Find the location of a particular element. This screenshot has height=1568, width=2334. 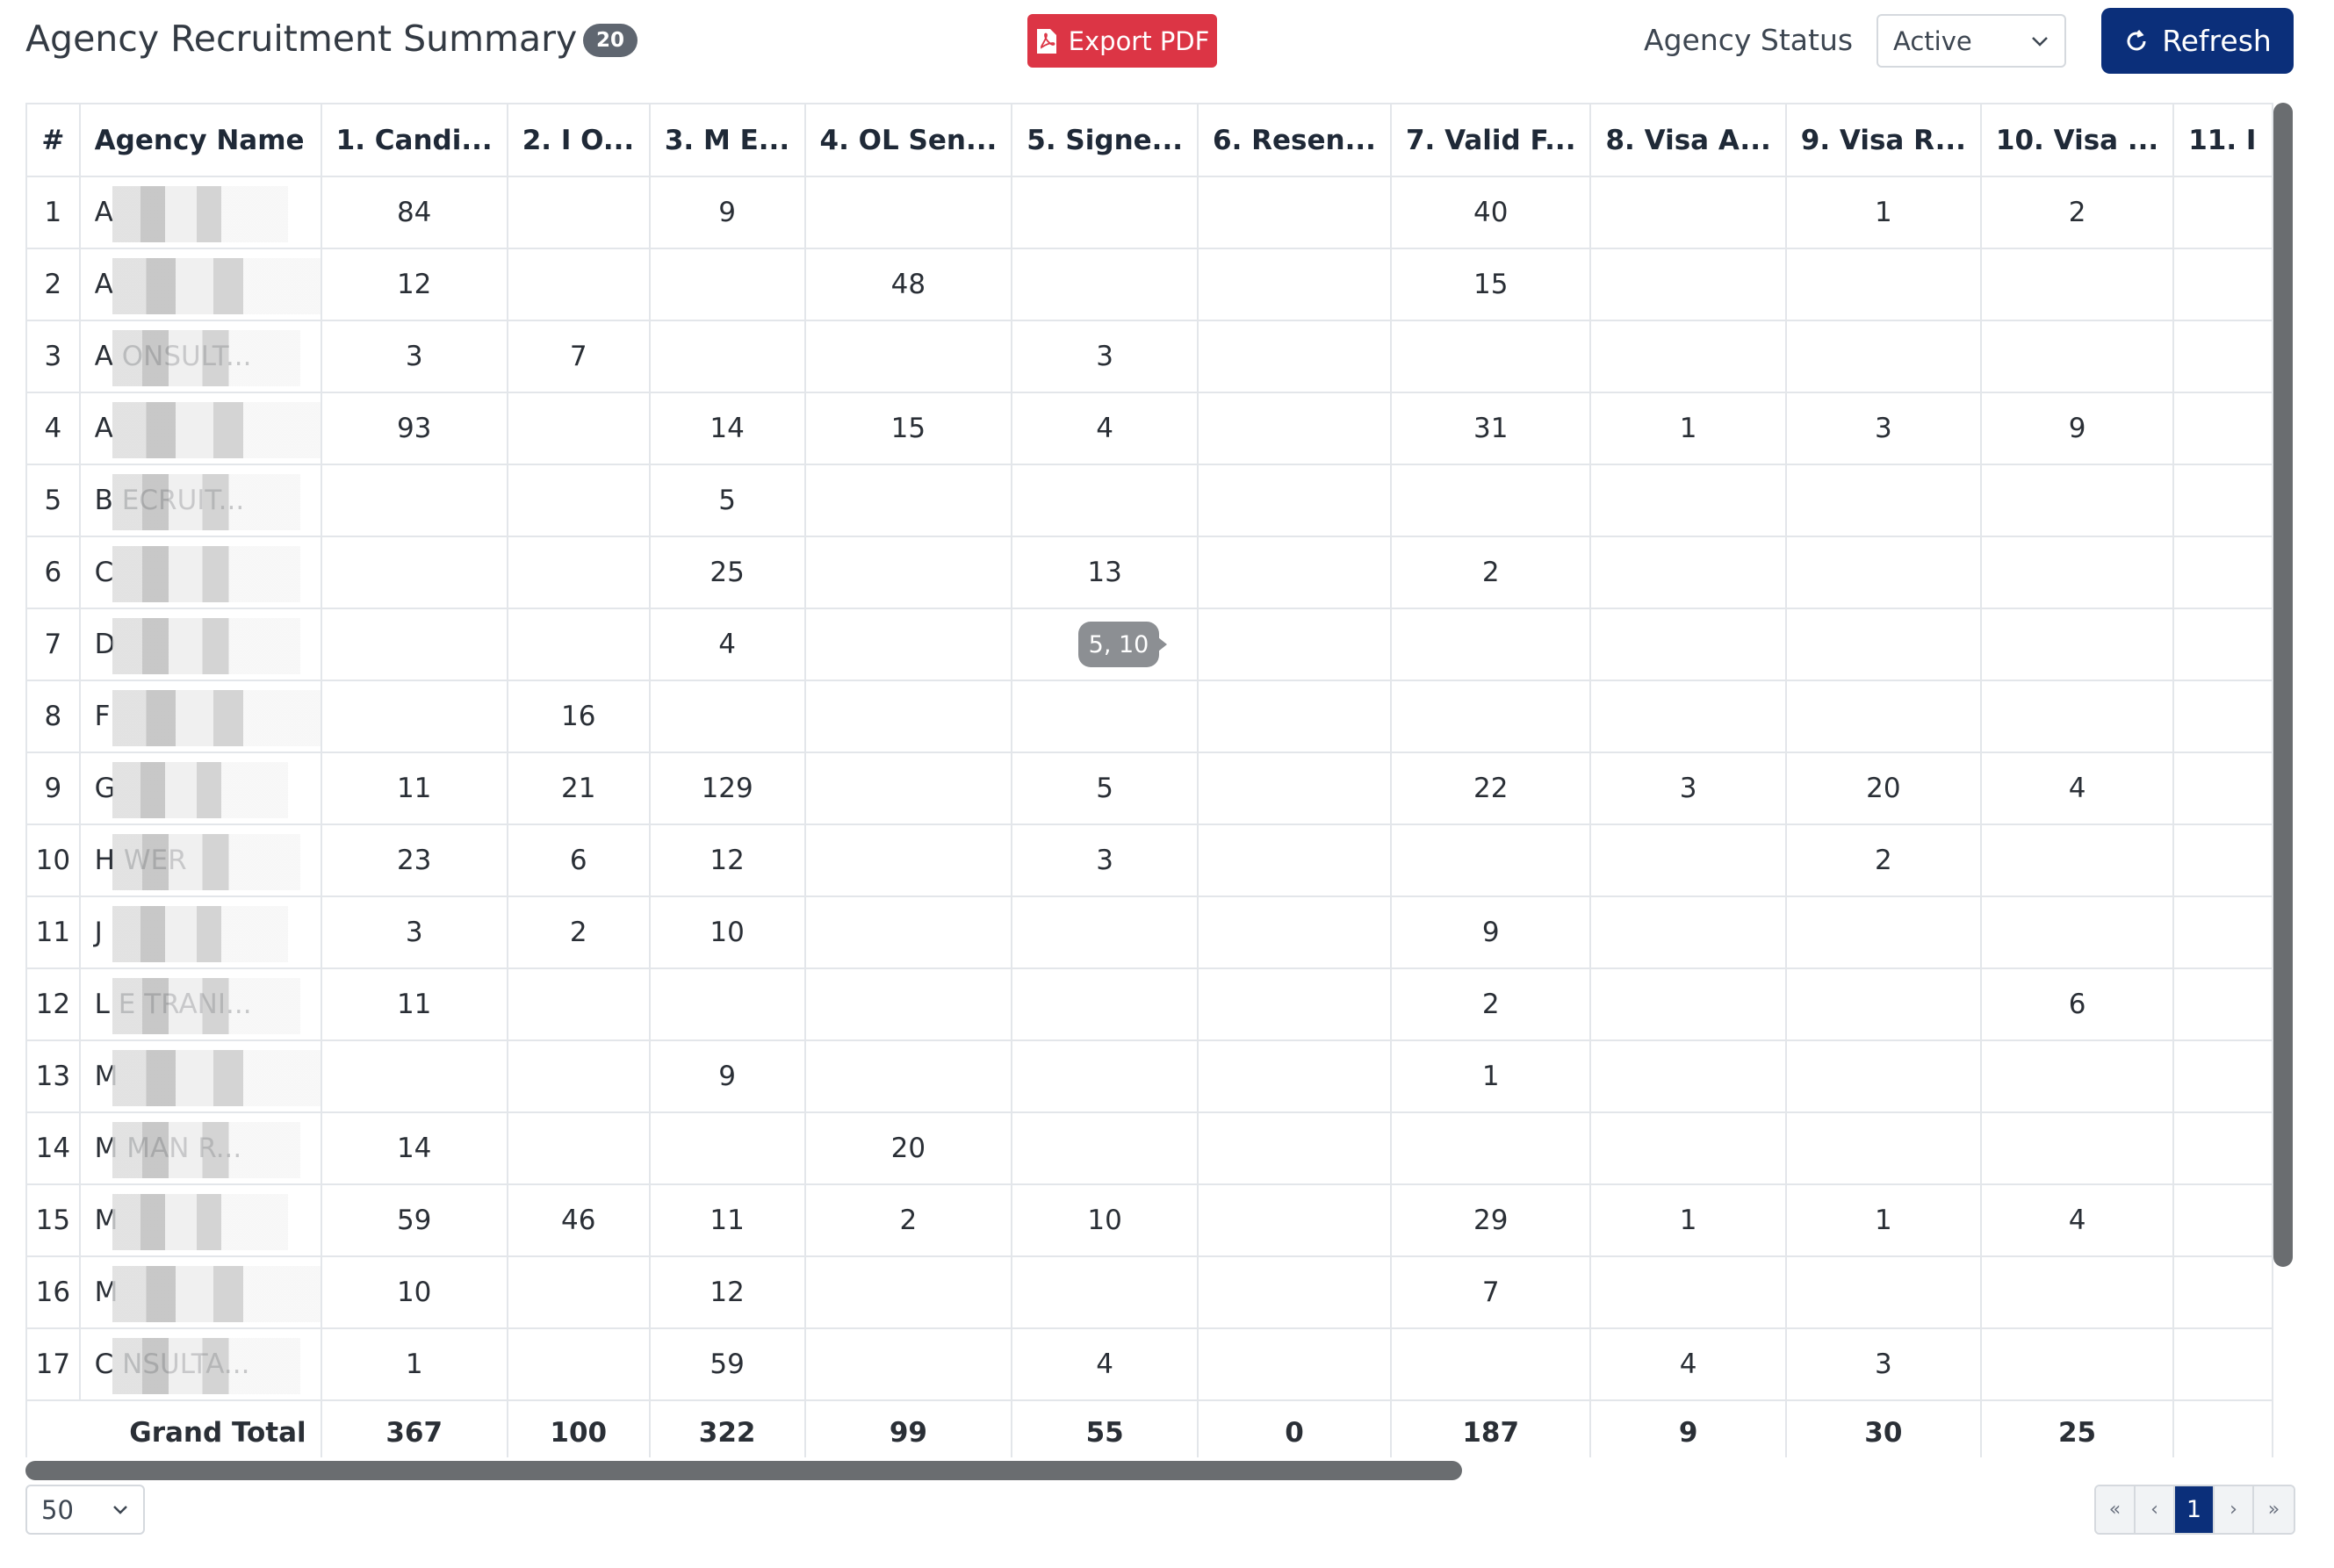

column-header-agency-name: Agency Name is located at coordinates (200, 140).